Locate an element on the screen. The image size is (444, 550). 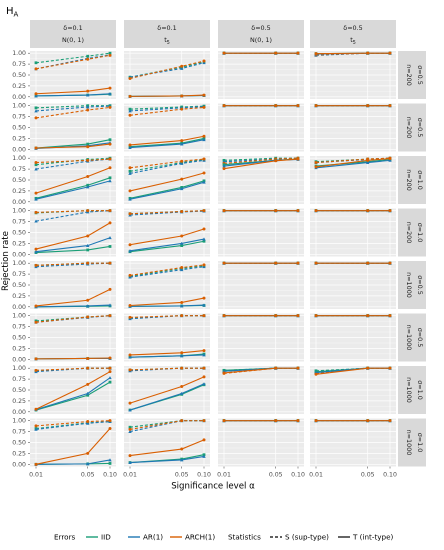
facet-row-n-label: n=200 is located at coordinates (409, 75).